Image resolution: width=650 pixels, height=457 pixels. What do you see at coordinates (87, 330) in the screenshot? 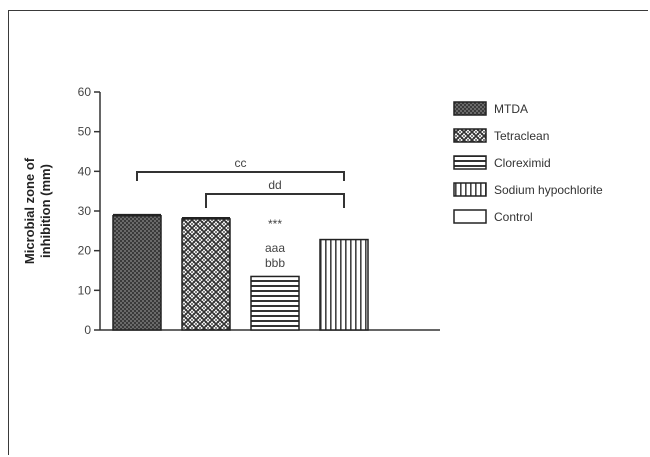
I see `y-tick-label: 0` at bounding box center [87, 330].